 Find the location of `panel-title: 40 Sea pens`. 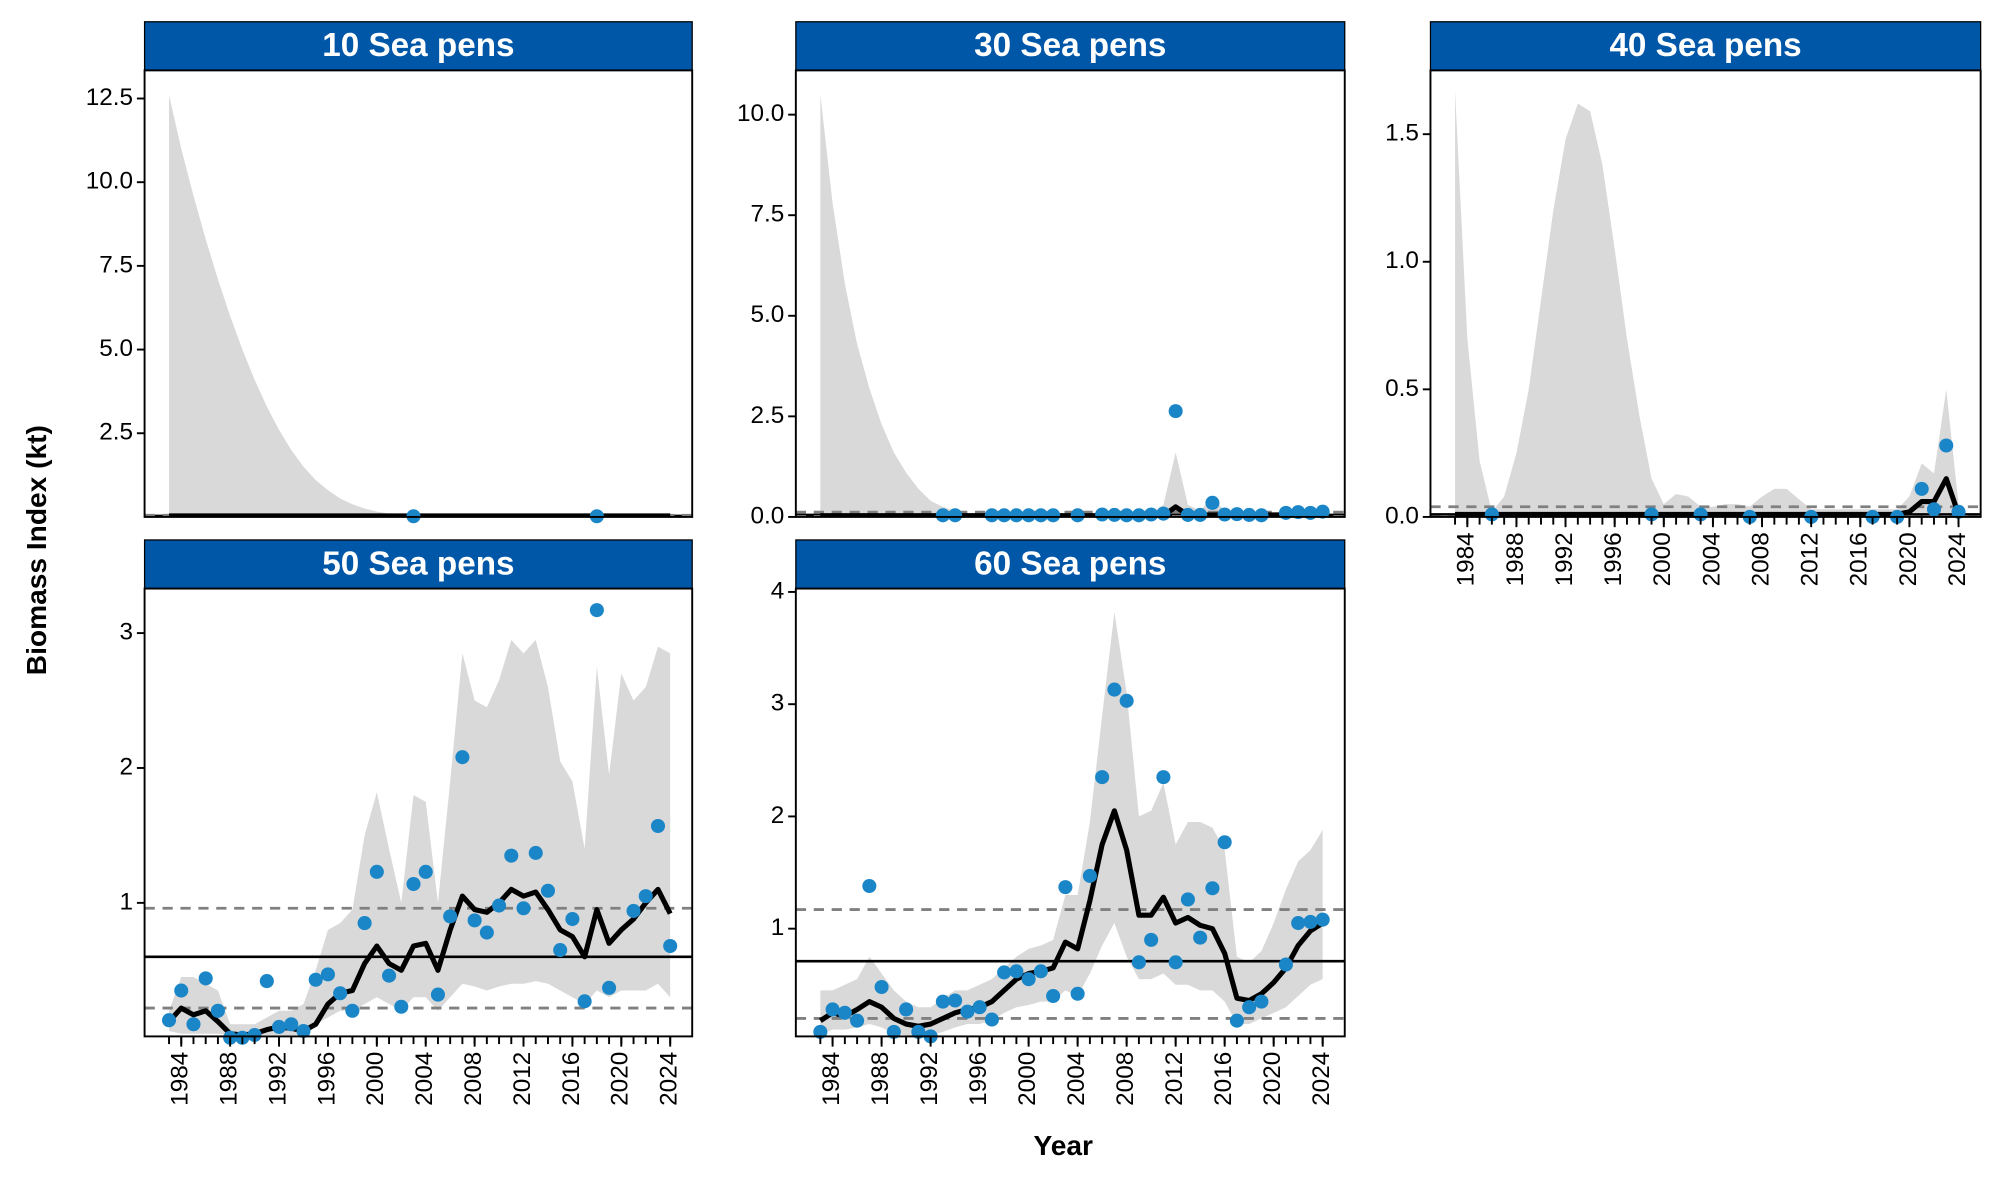

panel-title: 40 Sea pens is located at coordinates (1705, 45).